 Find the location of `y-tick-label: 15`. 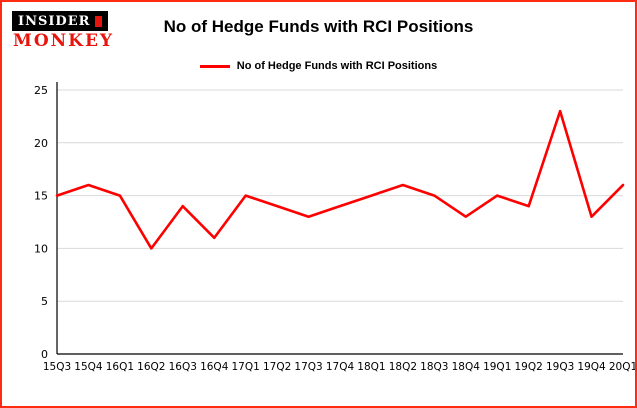

y-tick-label: 15 is located at coordinates (41, 196).